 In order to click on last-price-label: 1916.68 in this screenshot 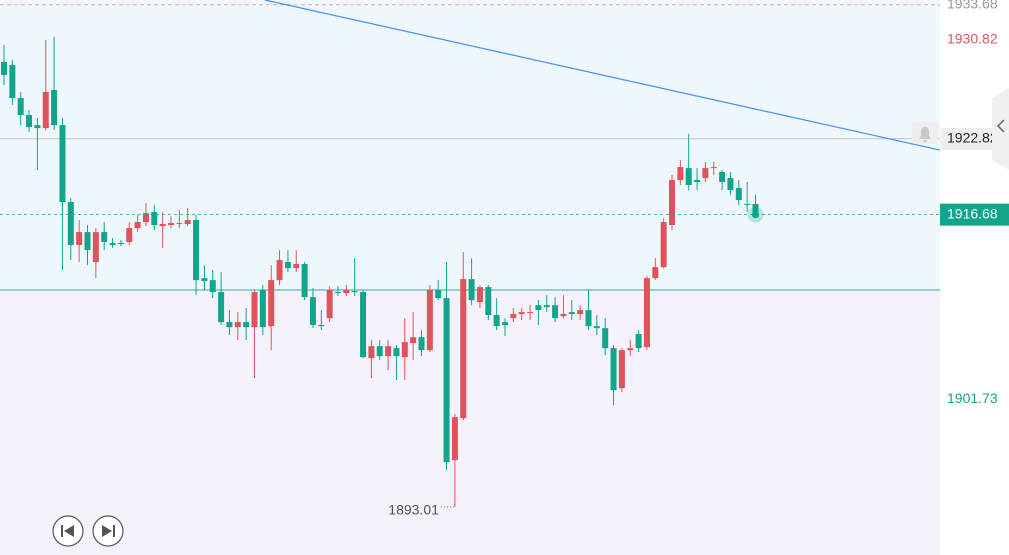, I will do `click(972, 213)`.